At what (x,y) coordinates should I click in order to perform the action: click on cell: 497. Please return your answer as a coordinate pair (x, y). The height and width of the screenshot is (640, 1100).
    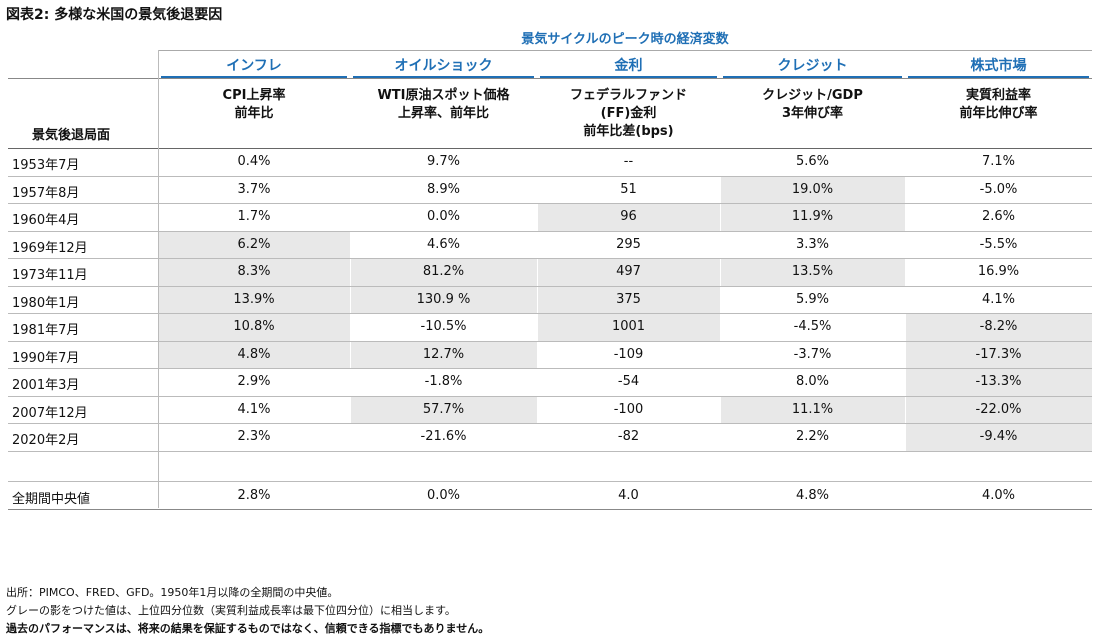
    Looking at the image, I should click on (628, 271).